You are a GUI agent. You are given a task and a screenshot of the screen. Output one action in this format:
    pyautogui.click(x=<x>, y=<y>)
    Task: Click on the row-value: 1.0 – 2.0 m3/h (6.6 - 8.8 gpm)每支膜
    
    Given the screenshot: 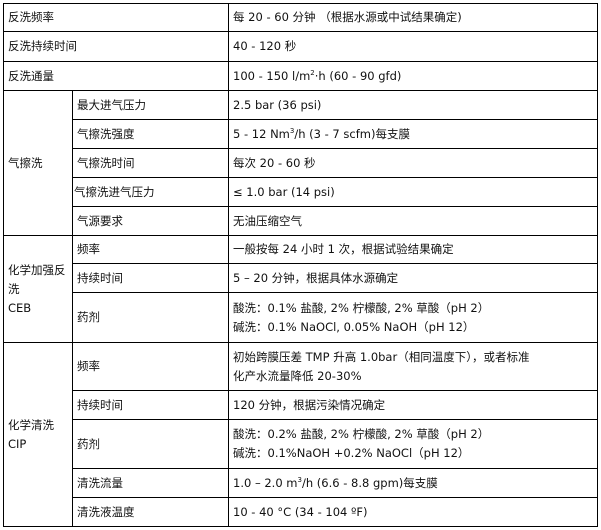 What is the action you would take?
    pyautogui.click(x=413, y=483)
    